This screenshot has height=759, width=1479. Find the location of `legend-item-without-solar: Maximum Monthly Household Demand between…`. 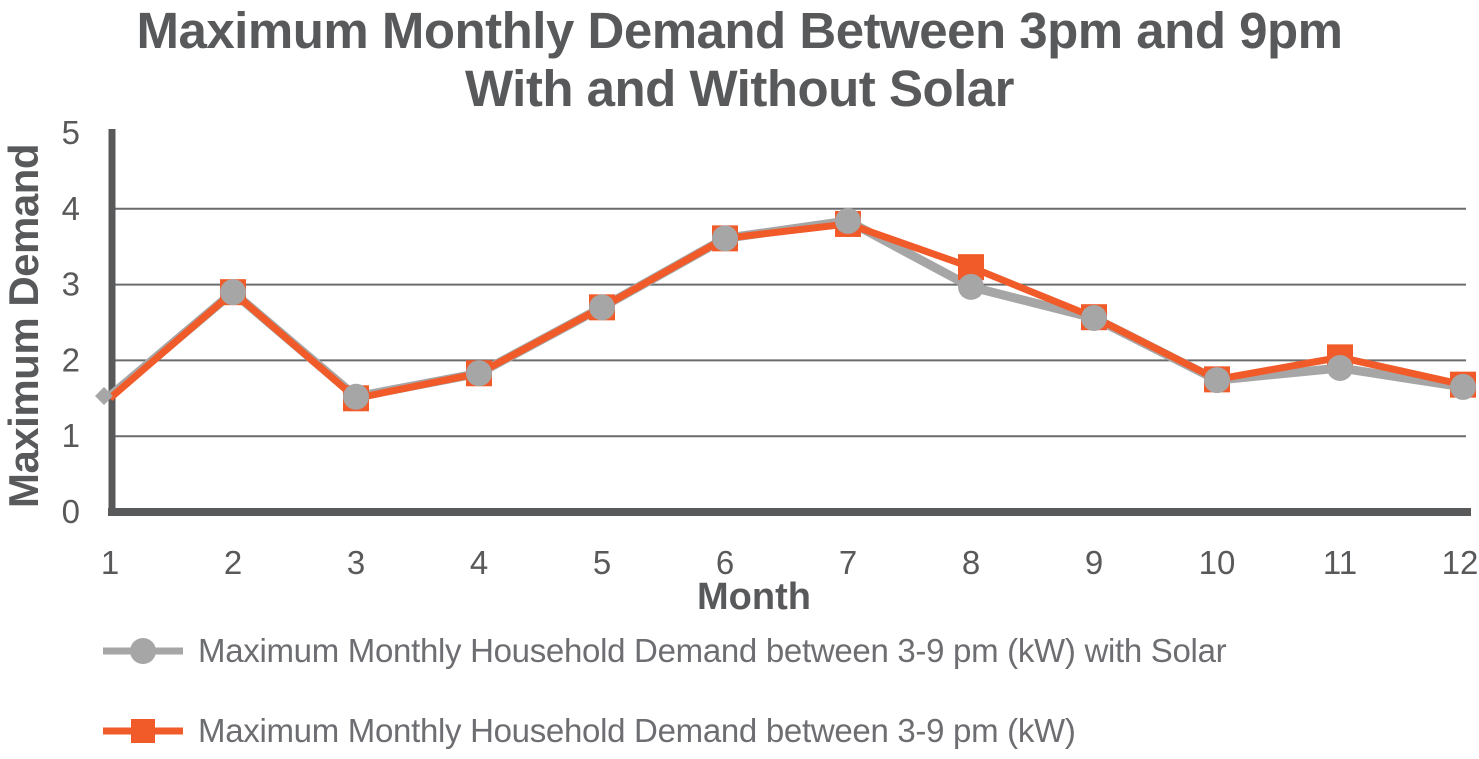

legend-item-without-solar: Maximum Monthly Household Demand between… is located at coordinates (663, 731).